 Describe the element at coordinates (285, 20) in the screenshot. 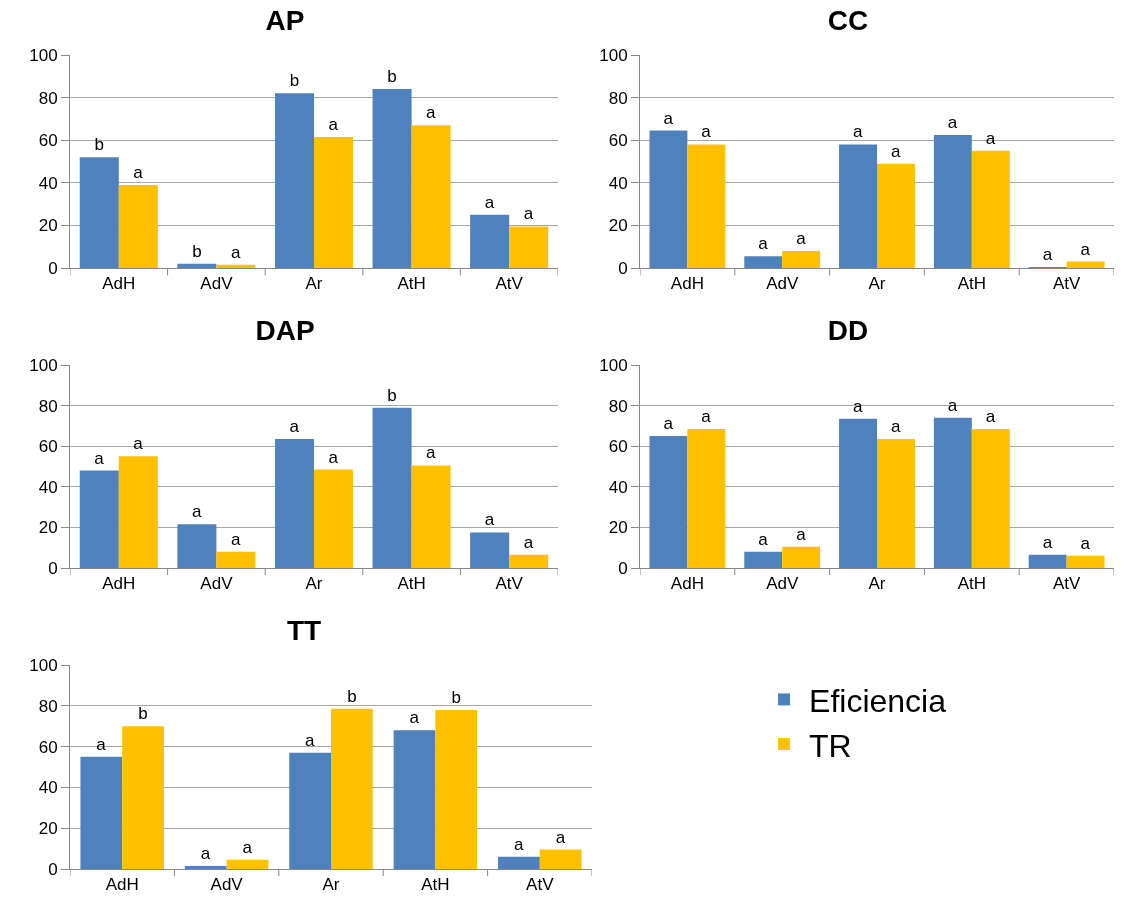

I see `chart-title: AP` at that location.